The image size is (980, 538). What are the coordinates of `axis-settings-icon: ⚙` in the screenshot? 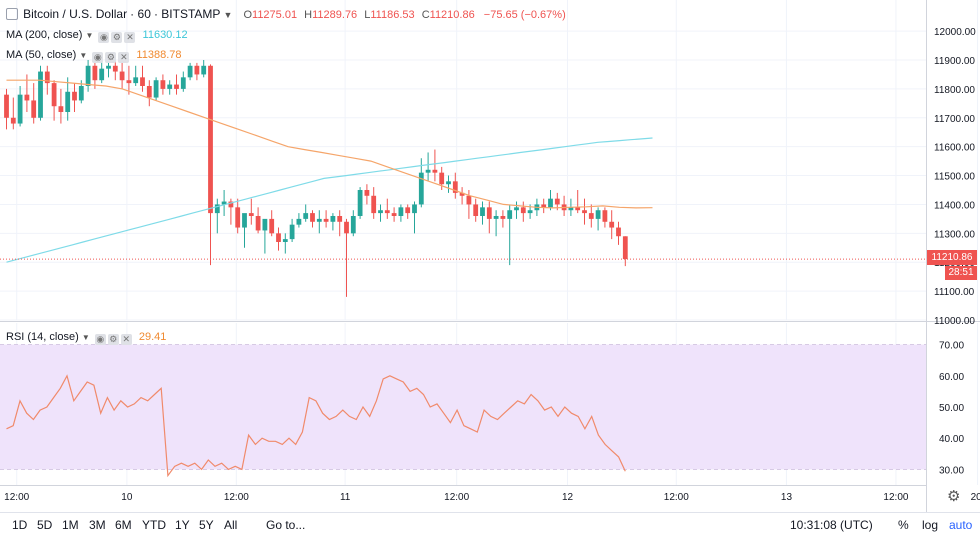 It's located at (954, 496).